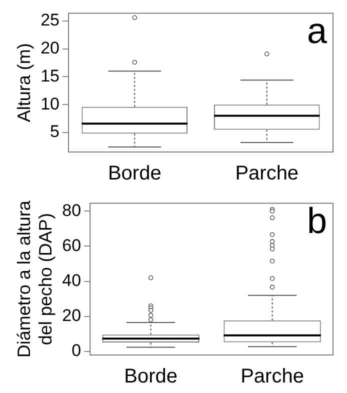  I want to click on y-tick-label: 60, so click(72, 245).